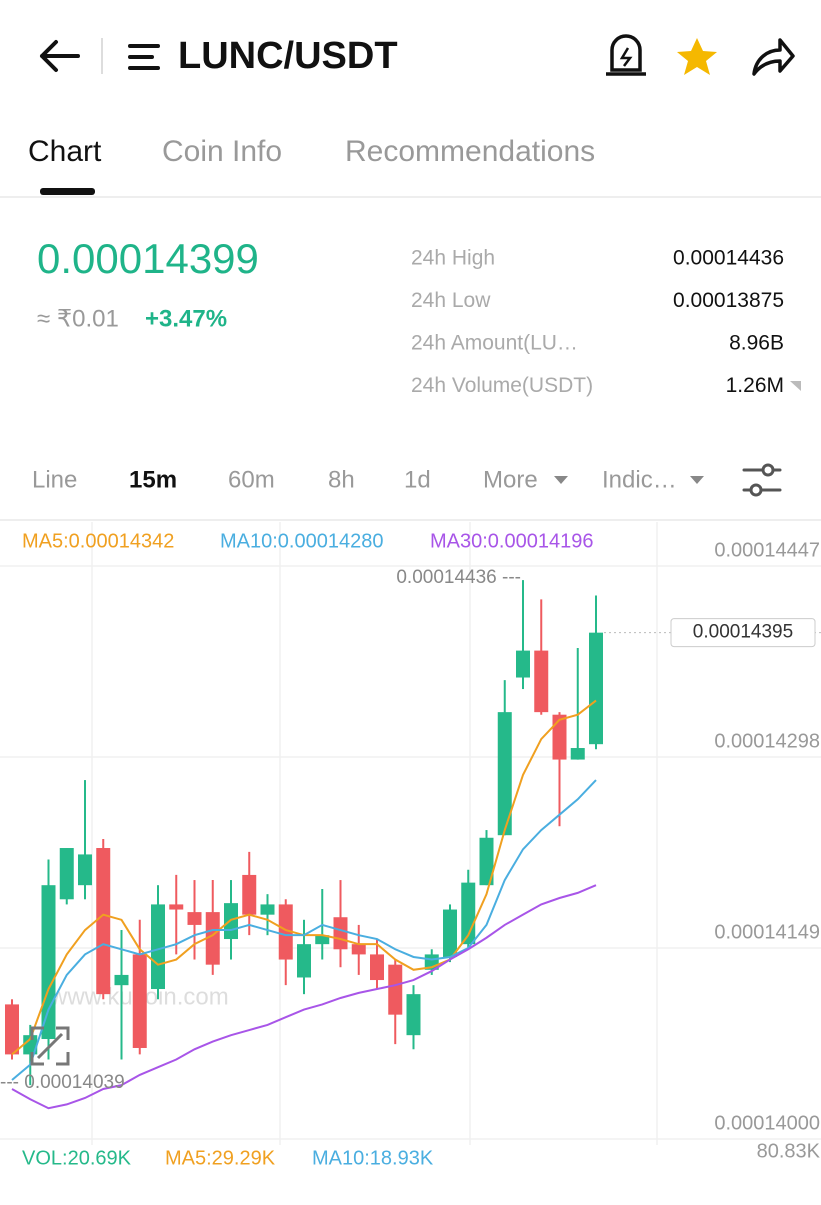 The image size is (821, 1205). Describe the element at coordinates (767, 1123) in the screenshot. I see `y-tick-label: 0.00014000` at that location.